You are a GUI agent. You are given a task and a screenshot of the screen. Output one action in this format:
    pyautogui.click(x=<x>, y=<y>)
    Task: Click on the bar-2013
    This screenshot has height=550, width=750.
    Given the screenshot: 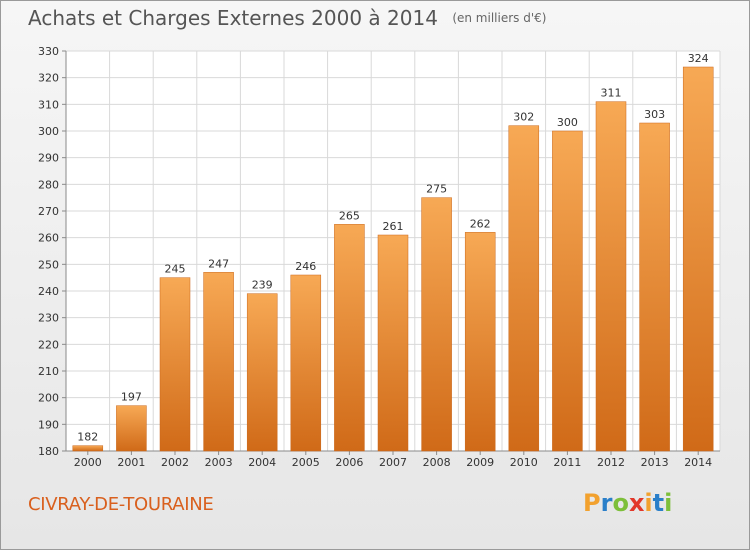 What is the action you would take?
    pyautogui.click(x=654, y=287)
    